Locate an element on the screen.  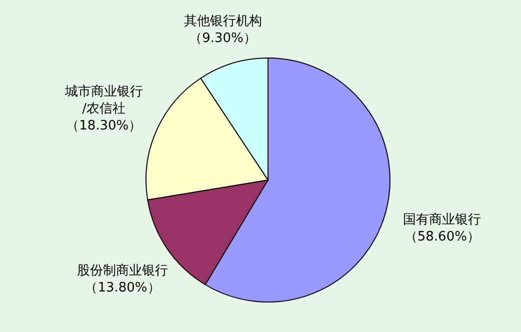
data-label: （13.80%） is located at coordinates (122, 287).